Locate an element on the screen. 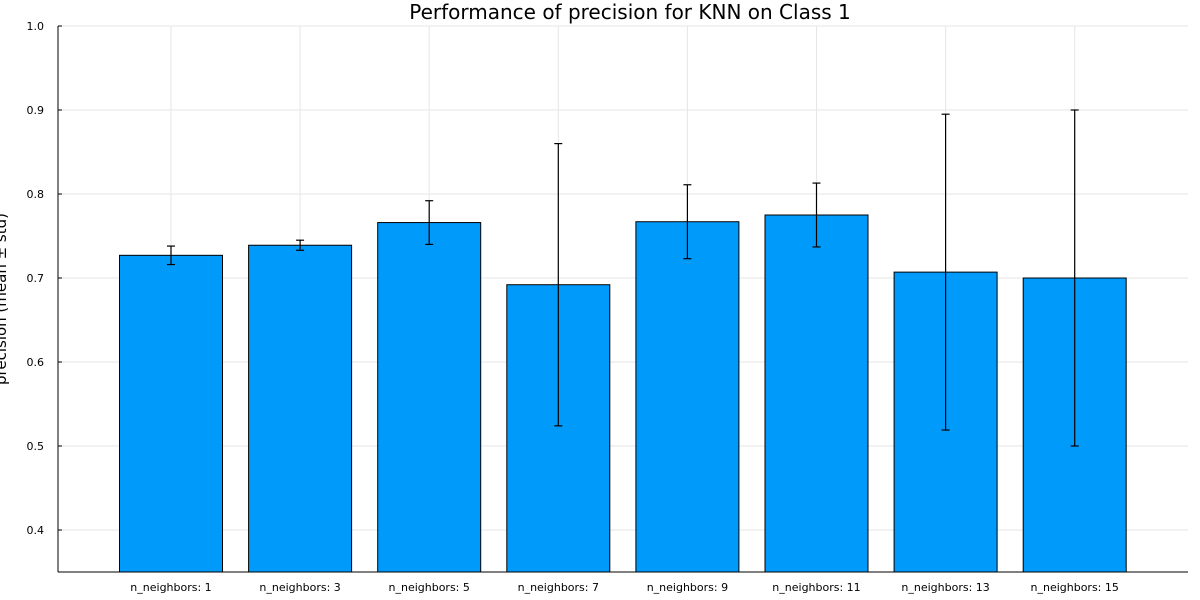  x-tick-label: n_neighbors: 9 is located at coordinates (687, 587).